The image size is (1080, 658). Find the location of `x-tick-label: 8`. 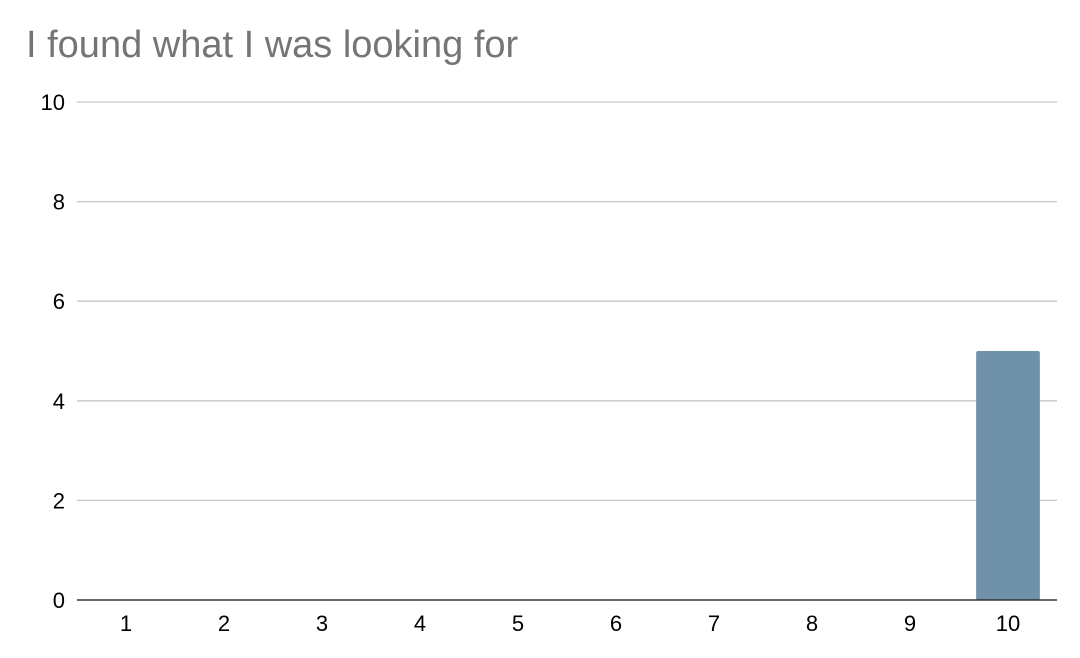

x-tick-label: 8 is located at coordinates (812, 623).